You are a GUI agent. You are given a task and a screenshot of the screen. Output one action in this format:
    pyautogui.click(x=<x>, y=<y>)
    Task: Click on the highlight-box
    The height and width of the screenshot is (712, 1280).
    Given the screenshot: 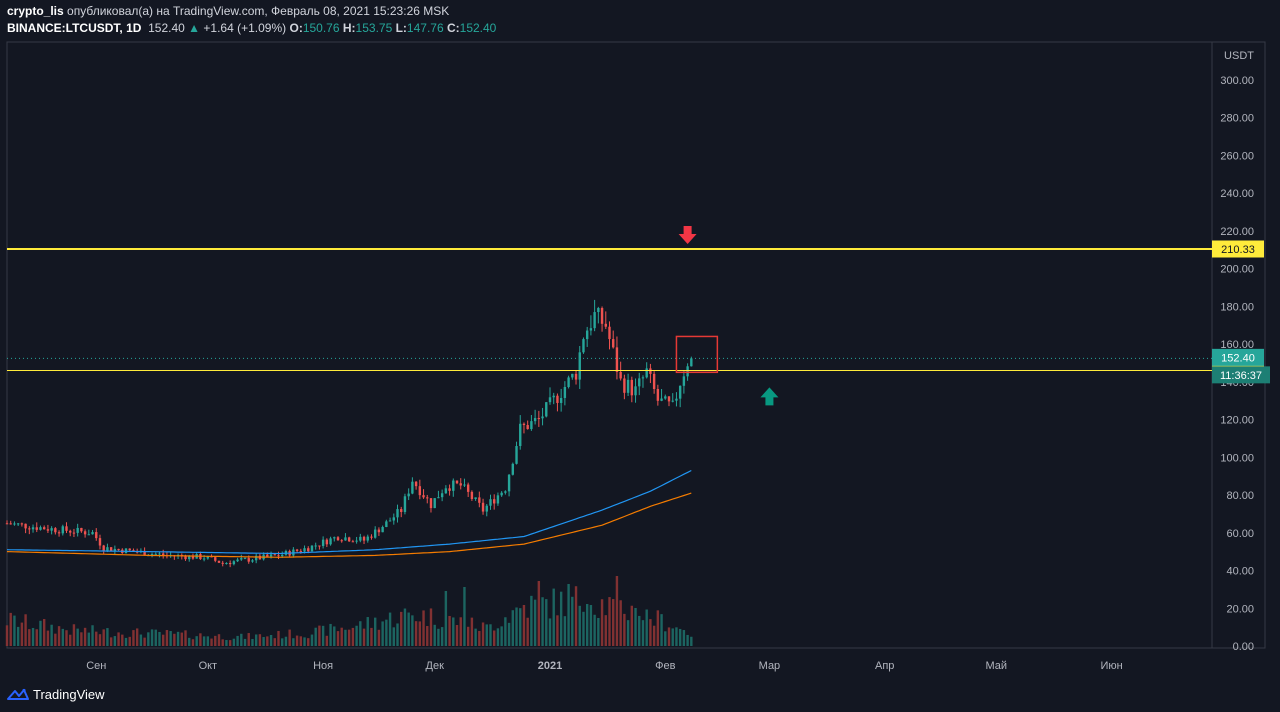 What is the action you would take?
    pyautogui.click(x=697, y=354)
    